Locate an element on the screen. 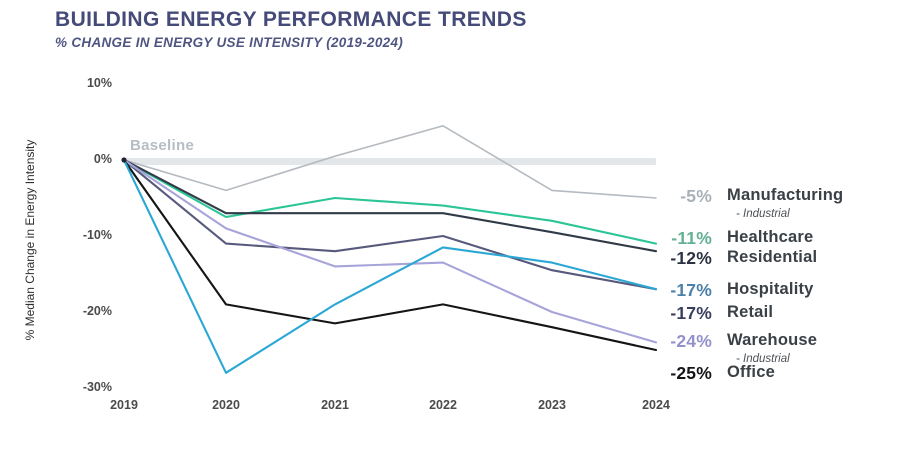 The width and height of the screenshot is (897, 465). legend-label: Hospitality is located at coordinates (770, 289).